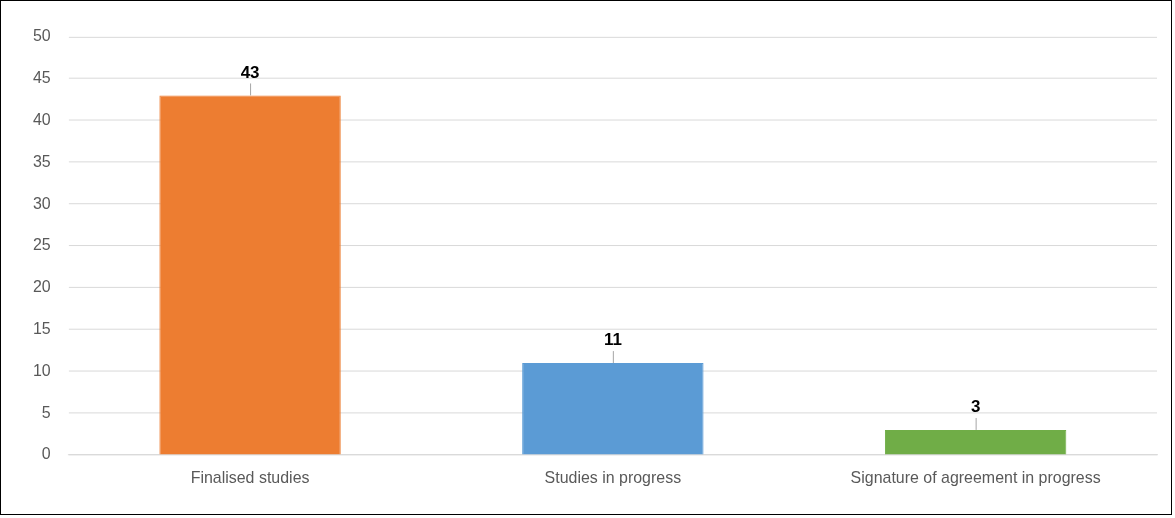  What do you see at coordinates (613, 477) in the screenshot?
I see `x-tick-label: Studies in progress` at bounding box center [613, 477].